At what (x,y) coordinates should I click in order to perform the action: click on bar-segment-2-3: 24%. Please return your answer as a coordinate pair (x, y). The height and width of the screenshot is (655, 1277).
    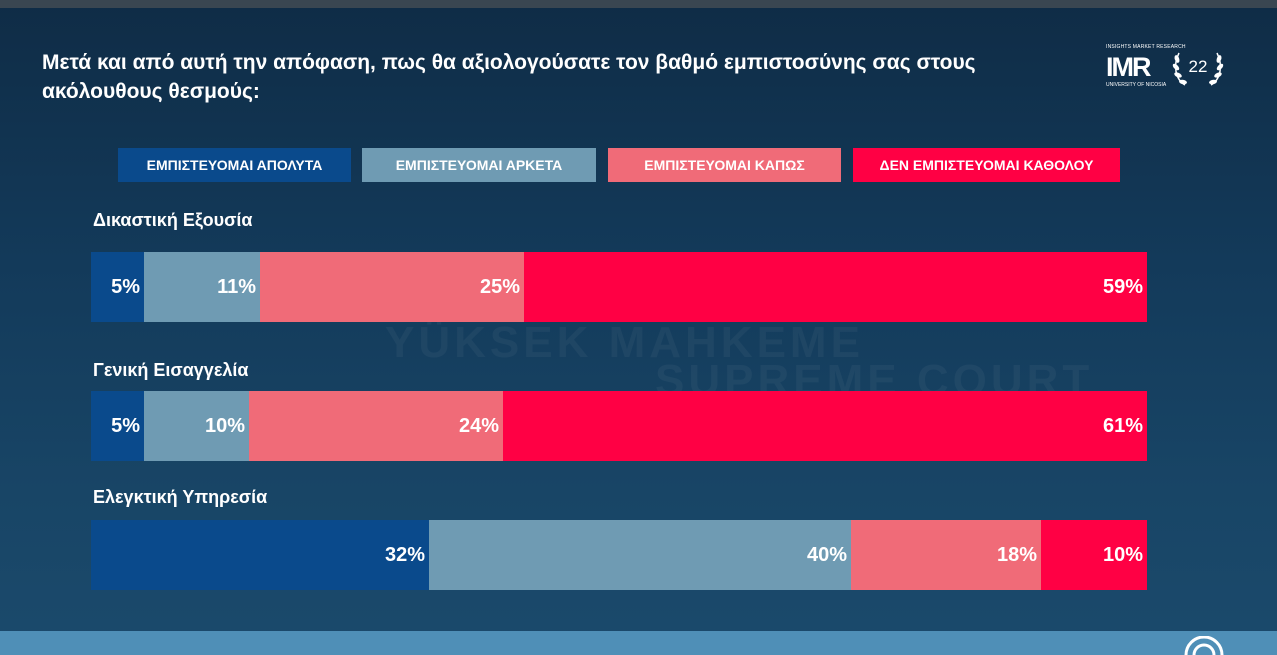
    Looking at the image, I should click on (376, 426).